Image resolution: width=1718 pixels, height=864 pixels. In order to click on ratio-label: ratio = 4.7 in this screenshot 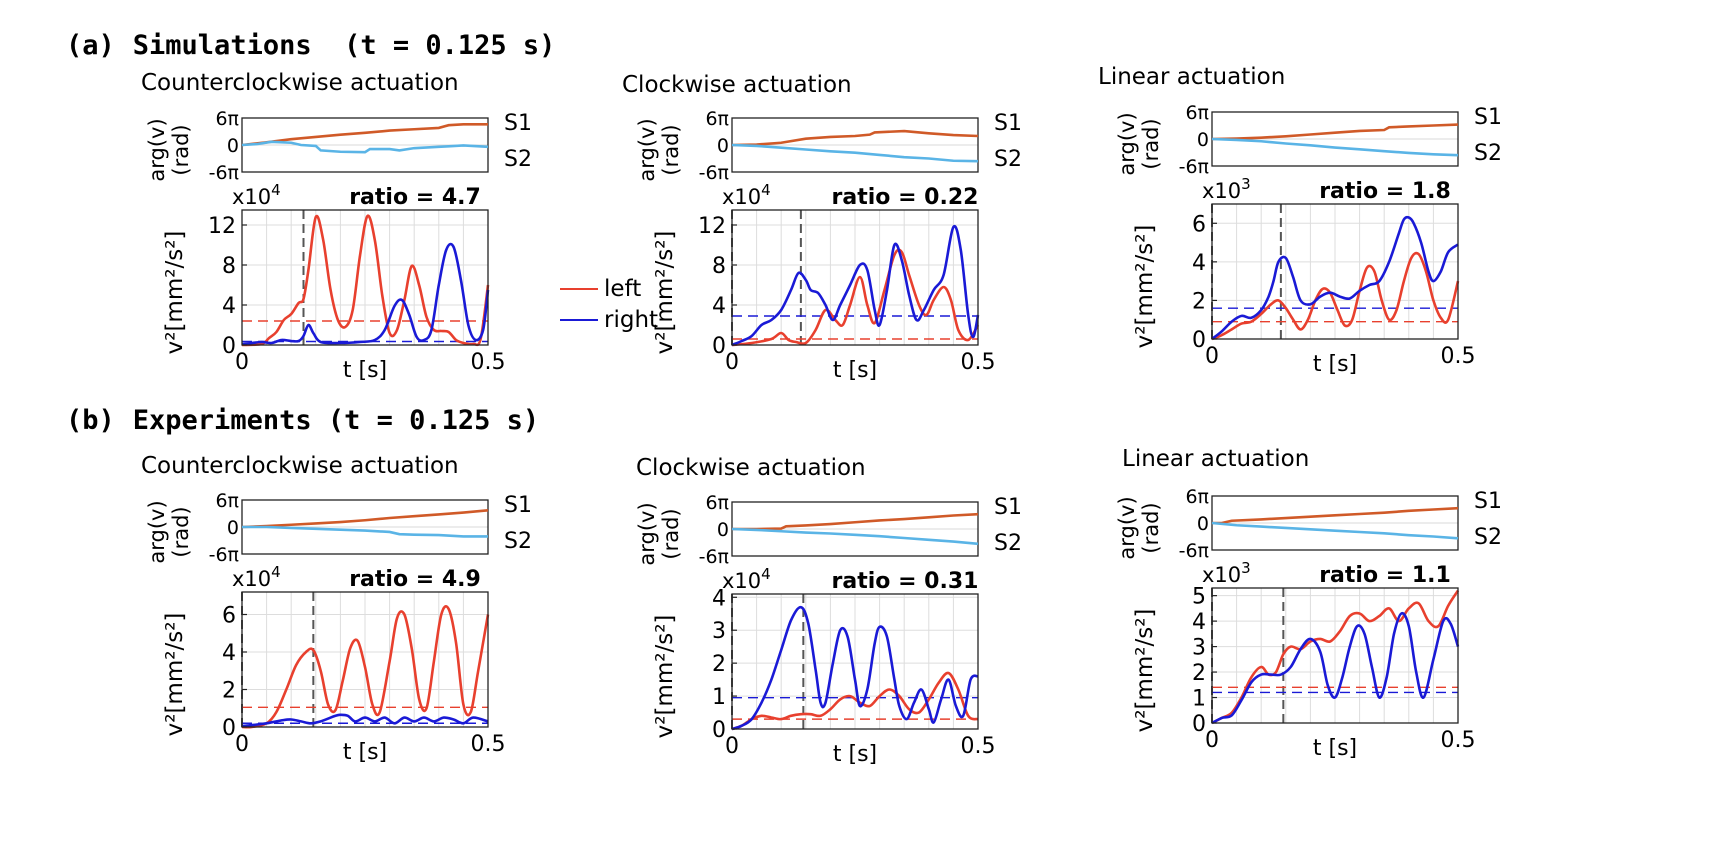, I will do `click(415, 197)`.